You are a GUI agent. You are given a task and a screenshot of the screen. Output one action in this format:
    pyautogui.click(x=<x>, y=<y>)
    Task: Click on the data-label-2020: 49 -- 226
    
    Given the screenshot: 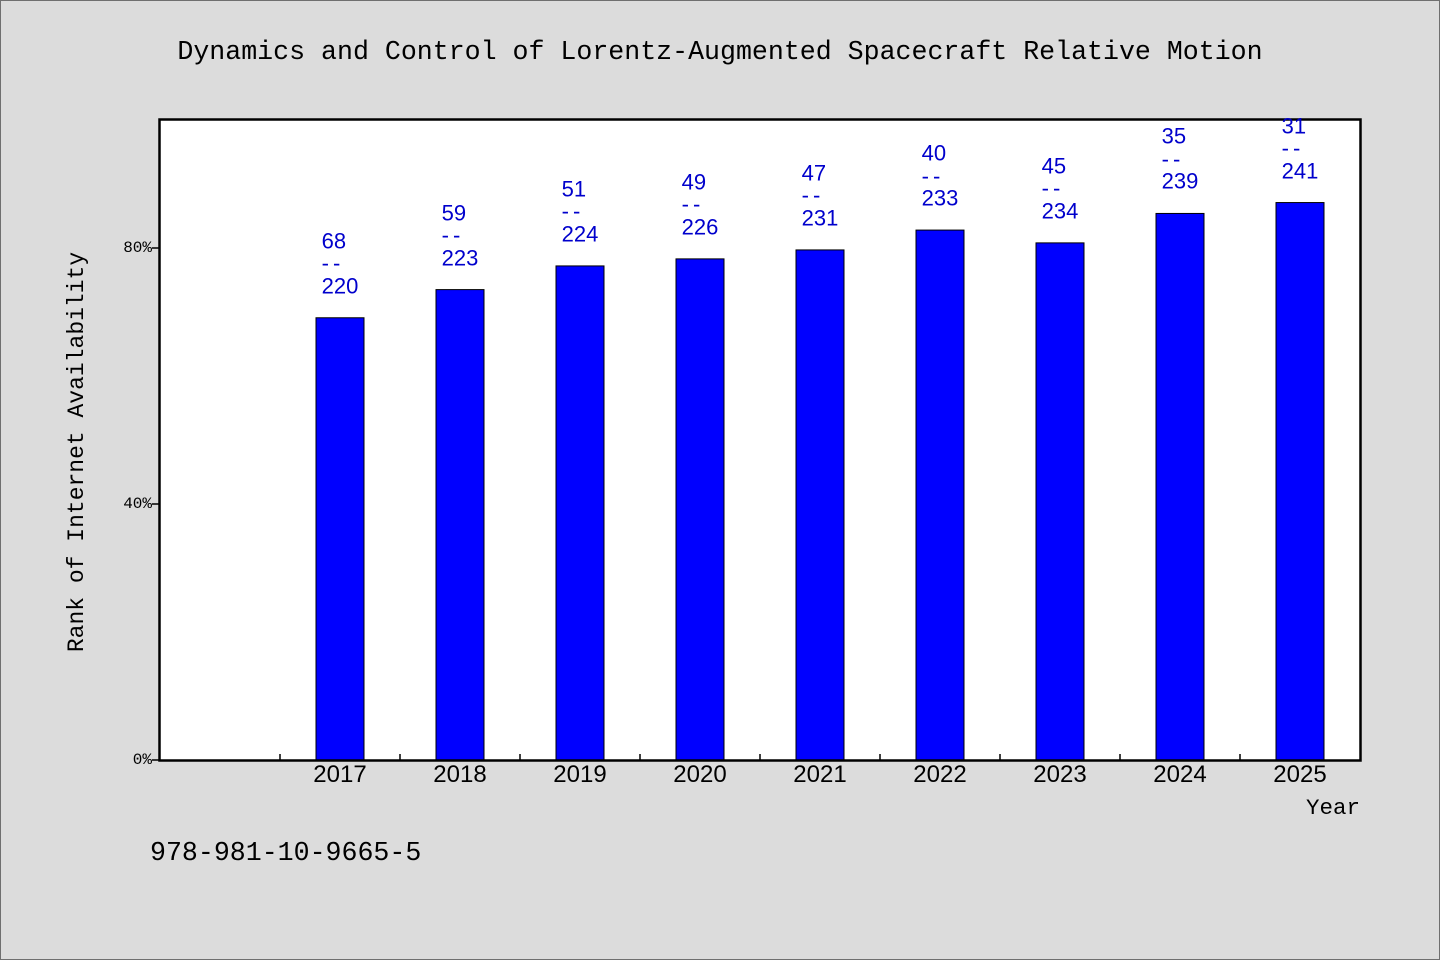 What is the action you would take?
    pyautogui.click(x=700, y=205)
    